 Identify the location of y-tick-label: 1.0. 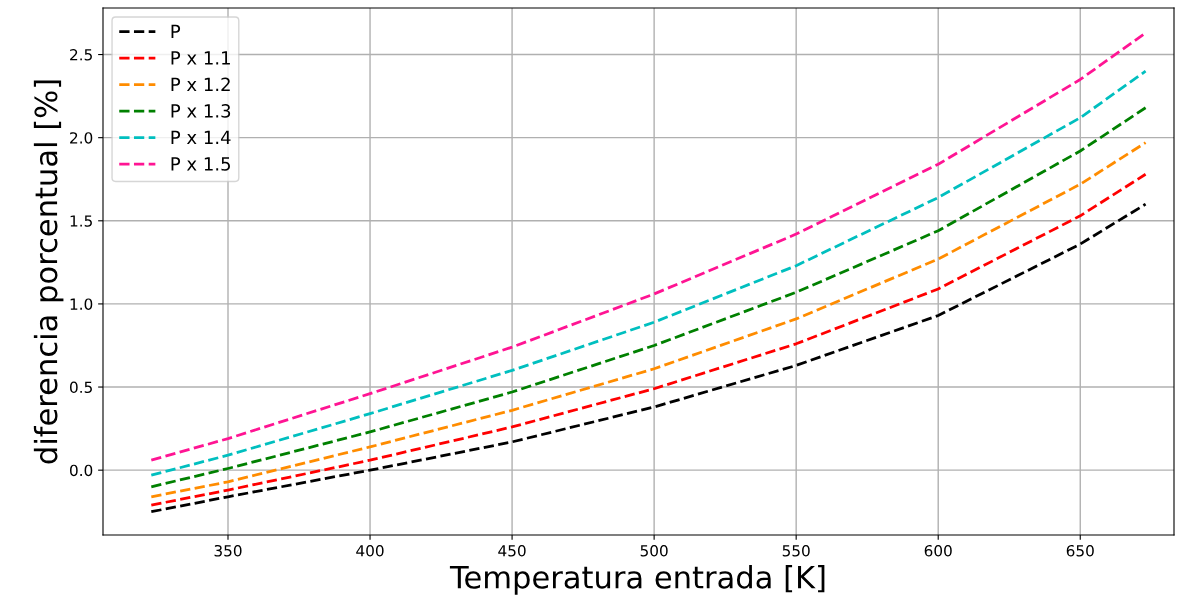
(81, 304).